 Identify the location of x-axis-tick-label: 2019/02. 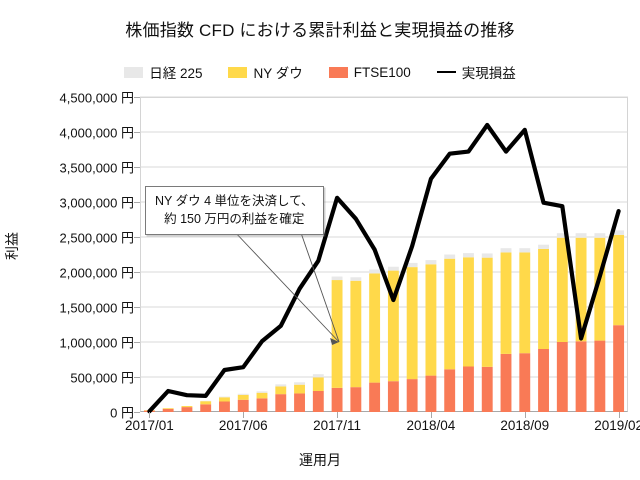
(617, 425).